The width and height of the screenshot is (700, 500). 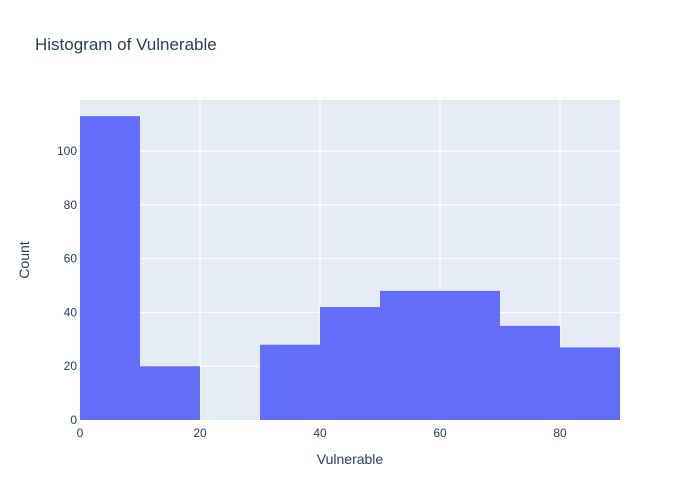 I want to click on x-tick-label: 40, so click(x=320, y=433).